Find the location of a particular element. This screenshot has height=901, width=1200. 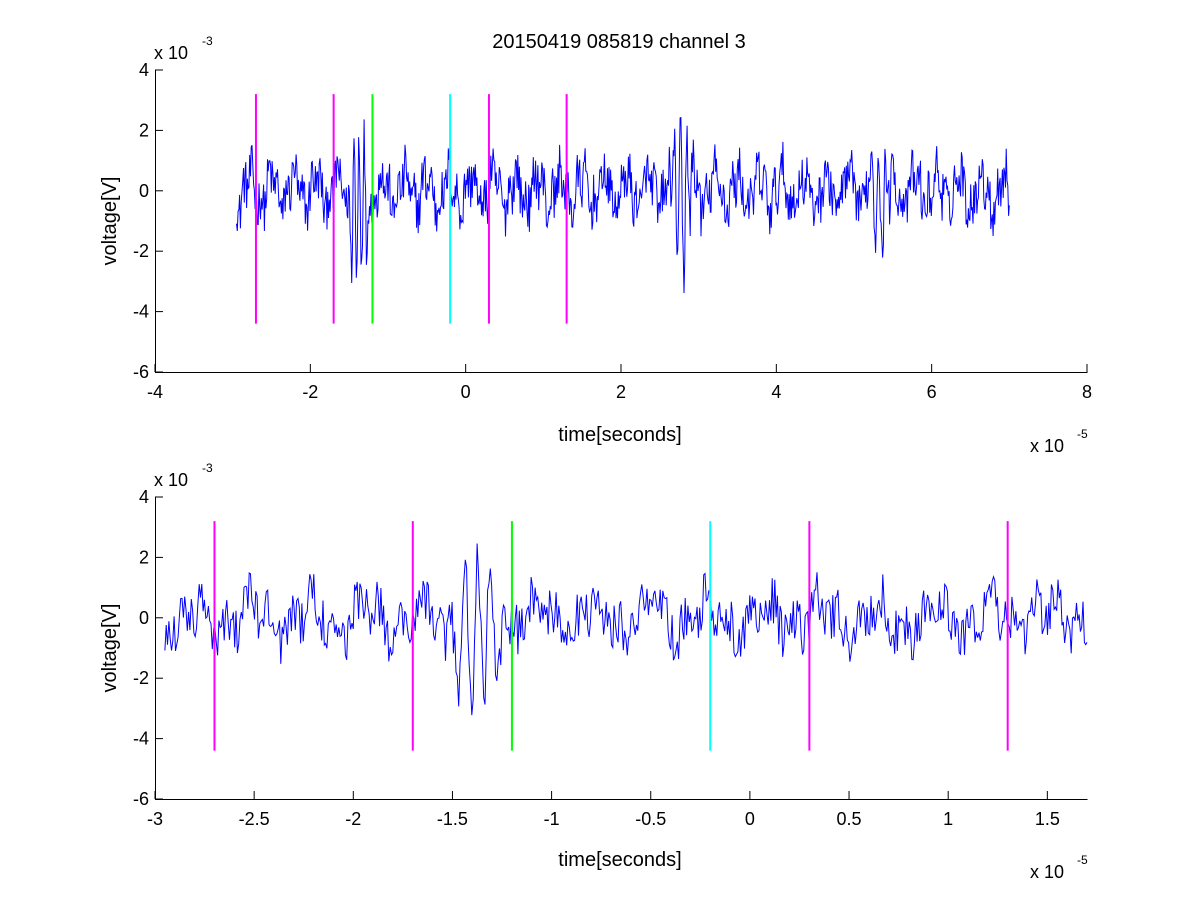

figure-title: 20150419 085819 channel 3 is located at coordinates (619, 42).